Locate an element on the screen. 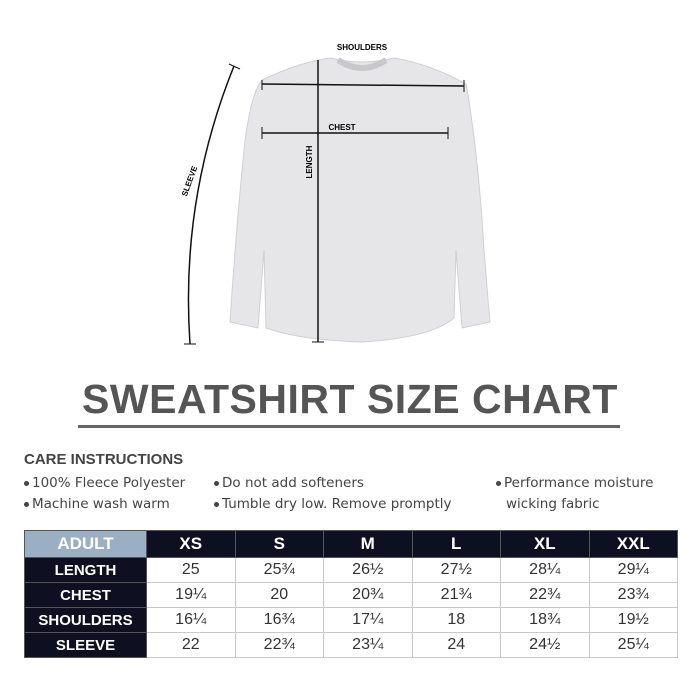  care-item: Performance moisture is located at coordinates (574, 483).